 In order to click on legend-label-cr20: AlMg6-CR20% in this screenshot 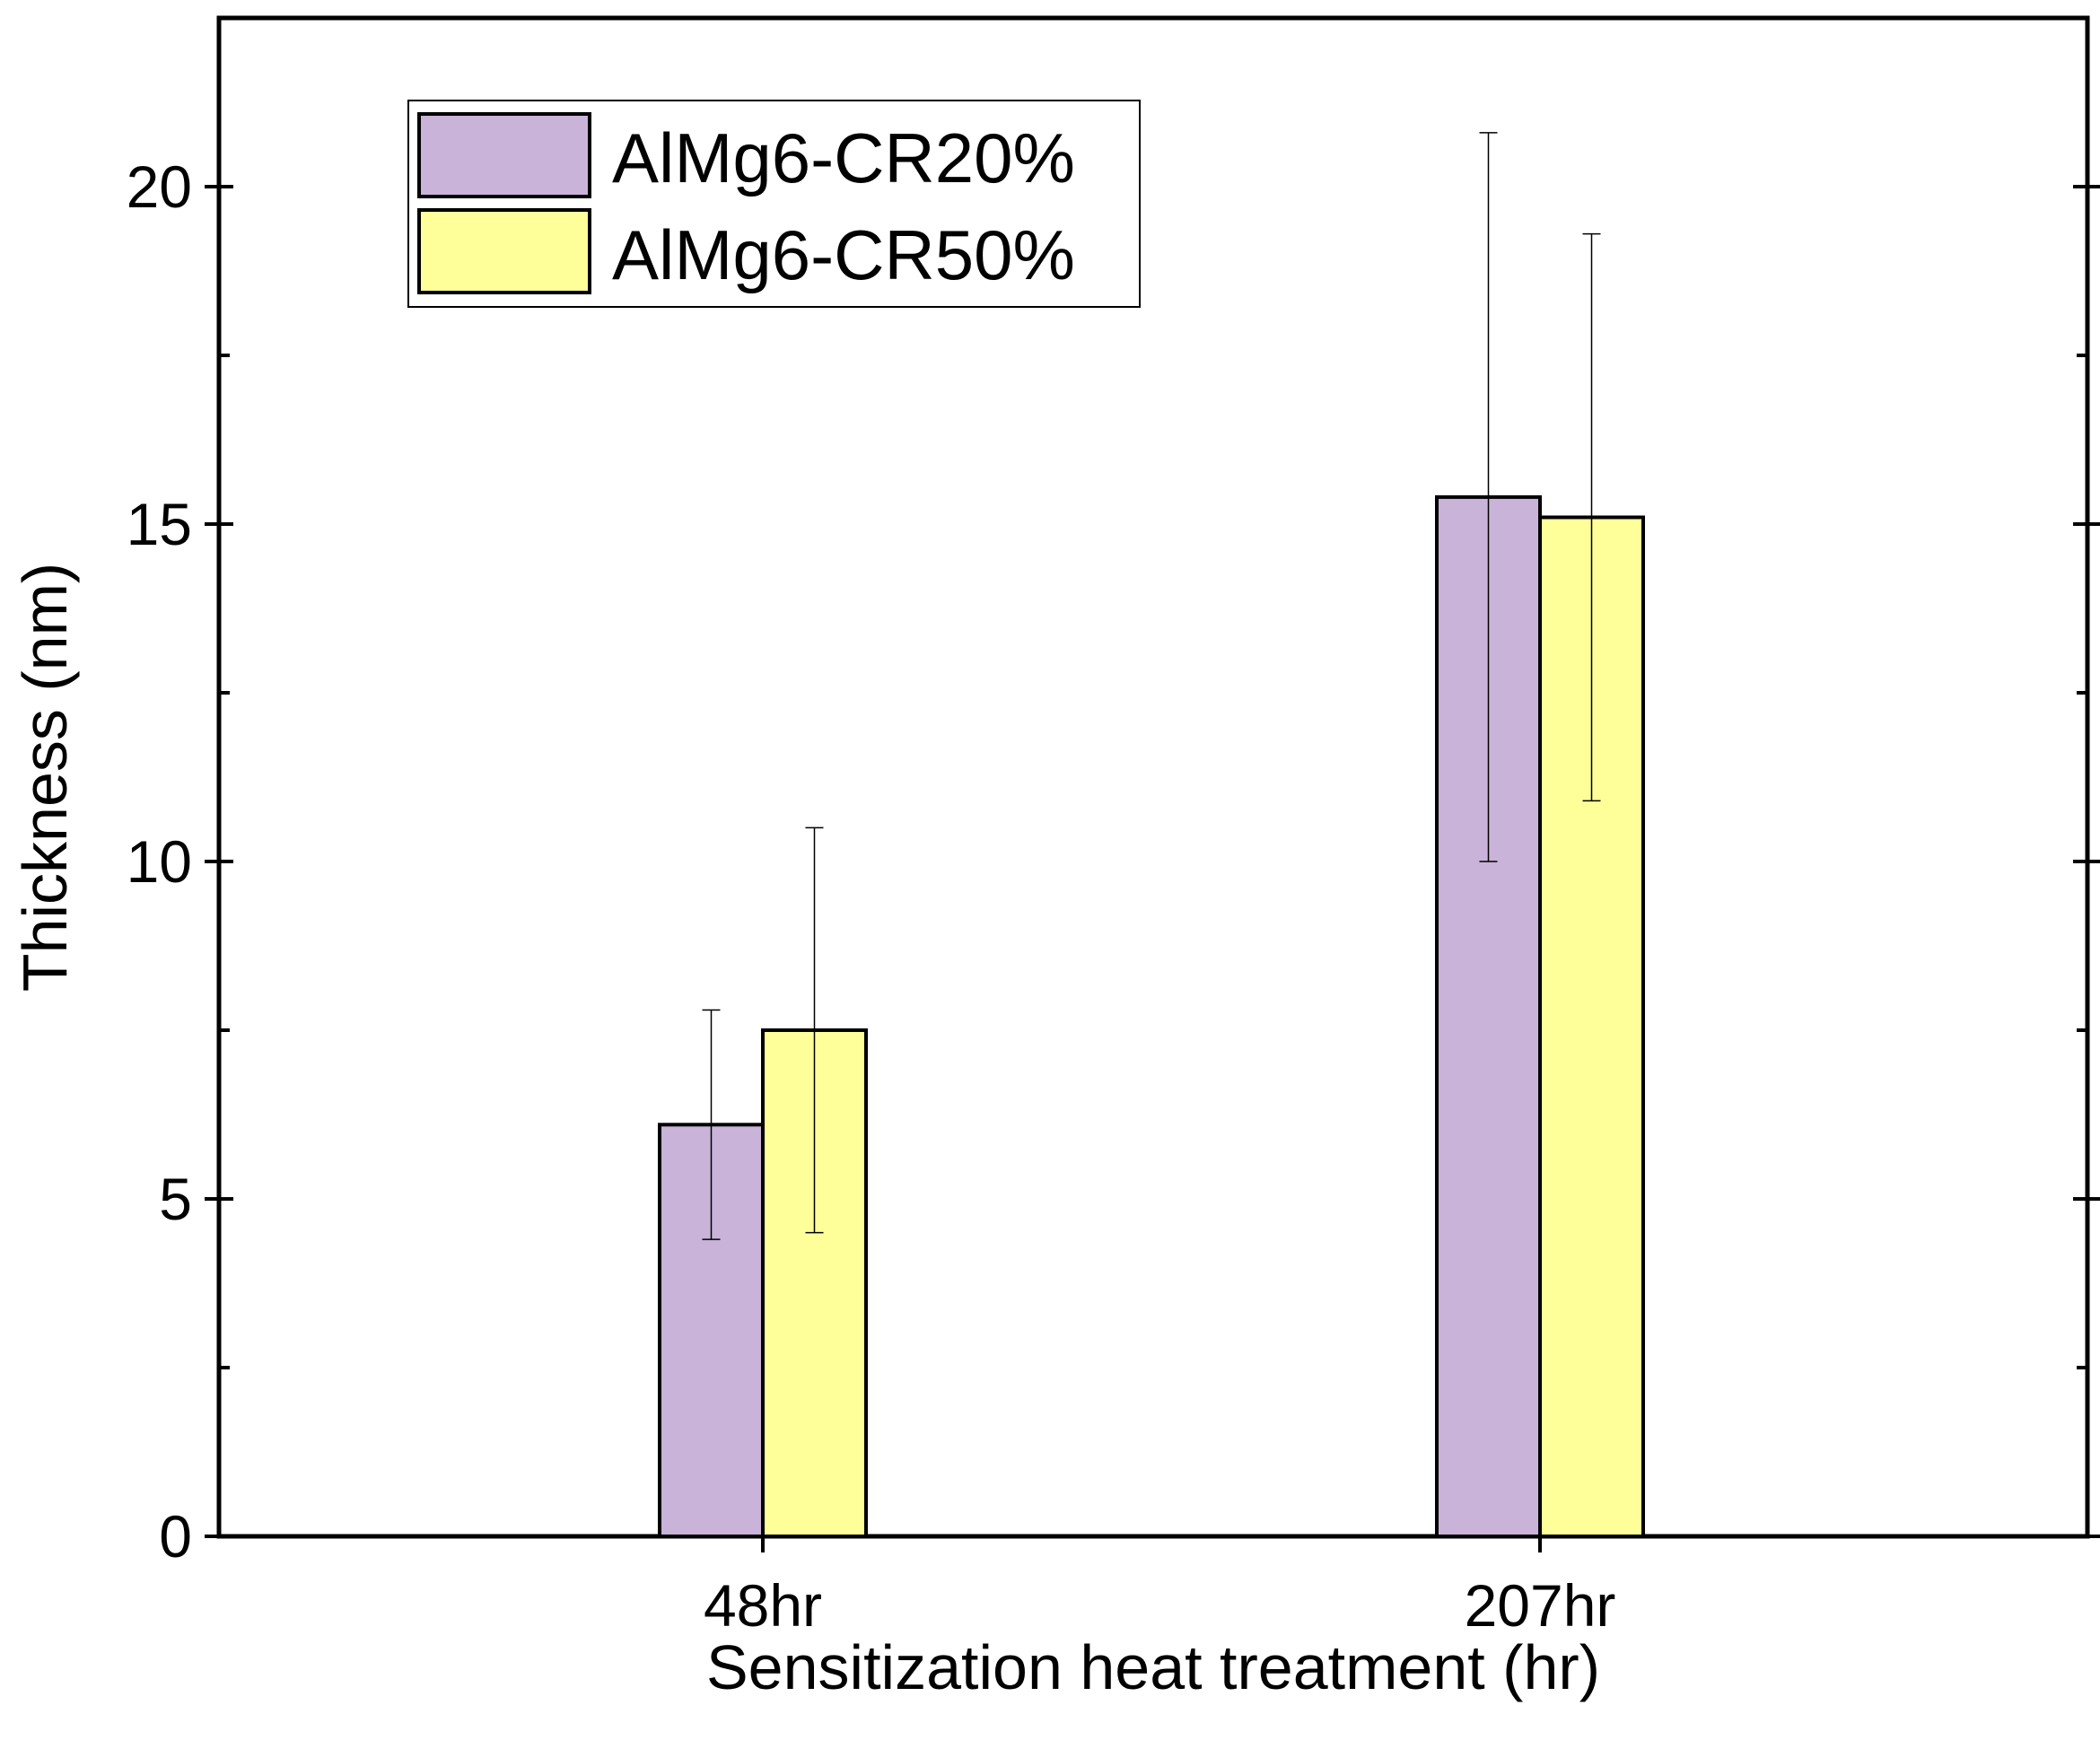, I will do `click(843, 157)`.